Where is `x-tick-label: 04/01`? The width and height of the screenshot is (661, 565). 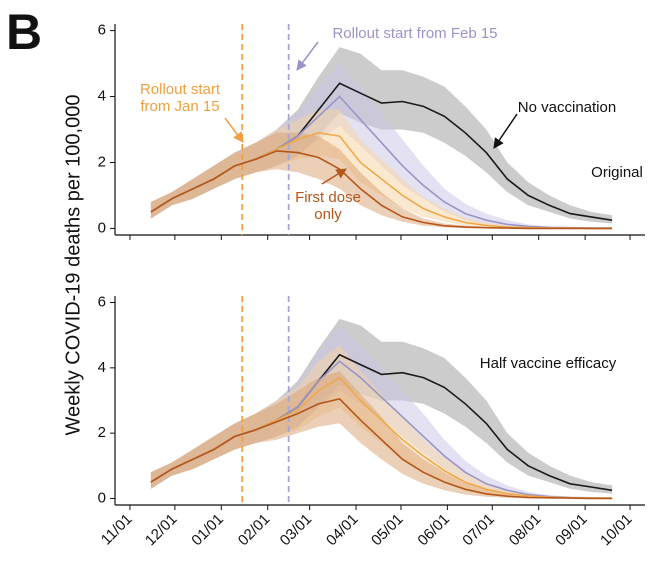
x-tick-label: 04/01 is located at coordinates (342, 530).